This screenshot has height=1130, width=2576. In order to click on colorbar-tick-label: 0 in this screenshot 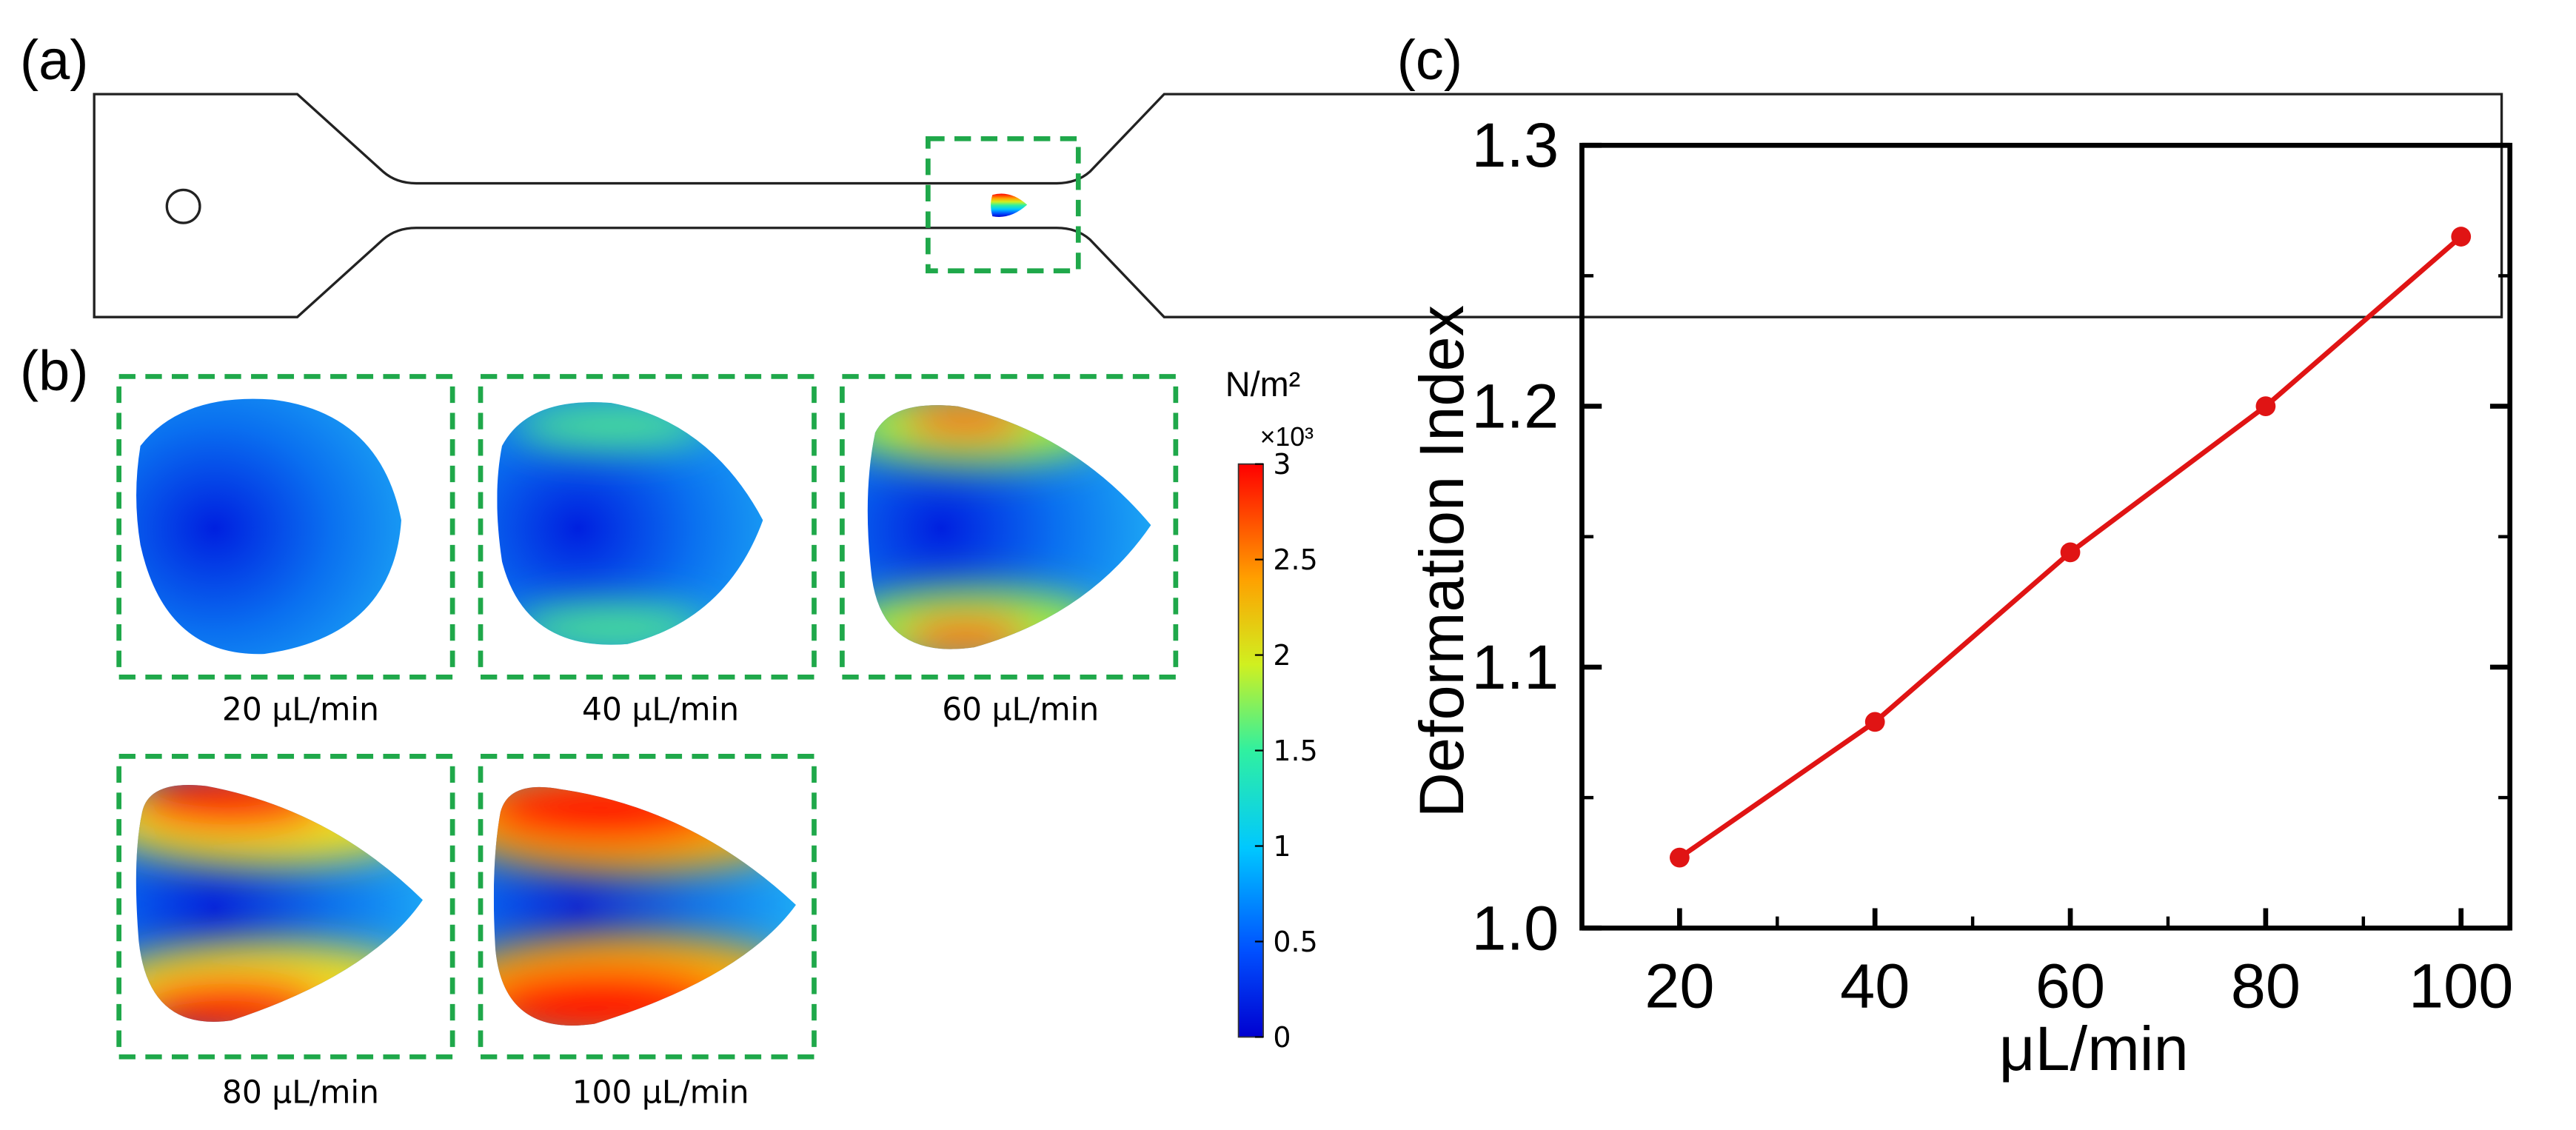, I will do `click(1282, 1037)`.